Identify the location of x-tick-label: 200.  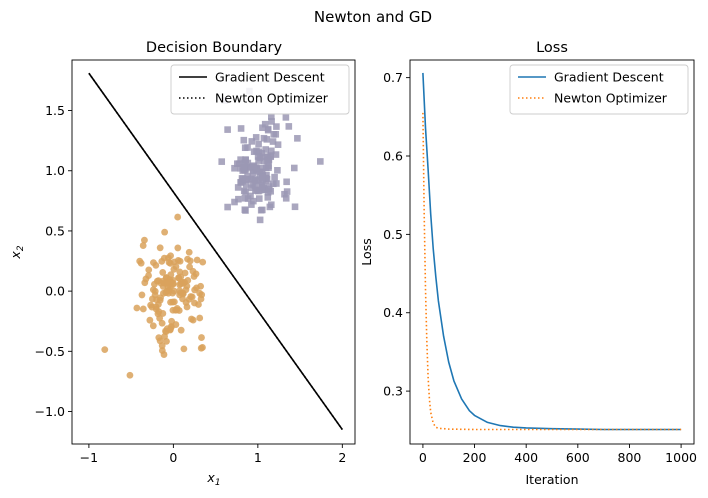
(475, 457).